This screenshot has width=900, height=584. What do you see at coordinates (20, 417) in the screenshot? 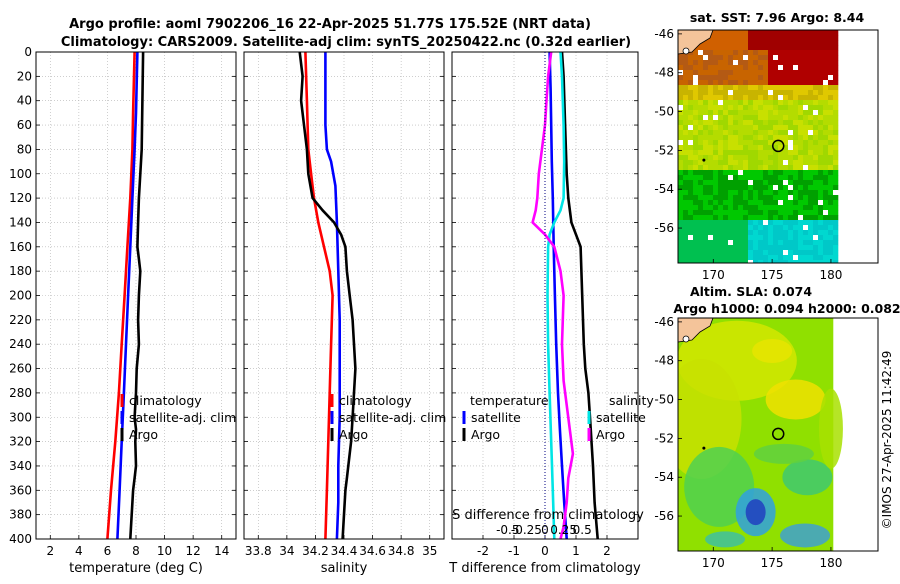
I see `tick-label-y: 300` at bounding box center [20, 417].